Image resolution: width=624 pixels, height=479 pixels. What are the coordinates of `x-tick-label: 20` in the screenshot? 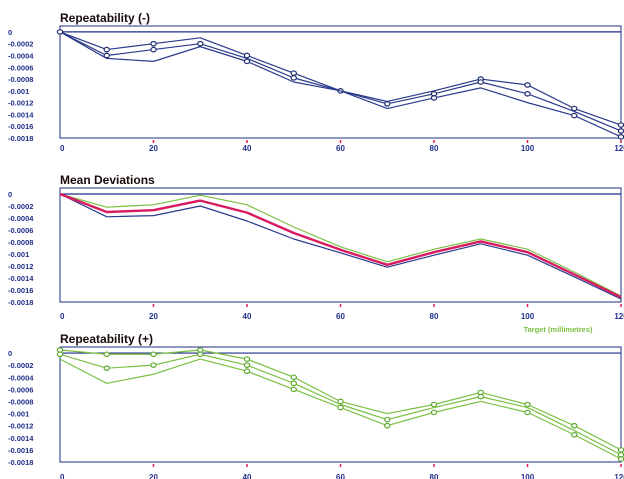 It's located at (153, 316).